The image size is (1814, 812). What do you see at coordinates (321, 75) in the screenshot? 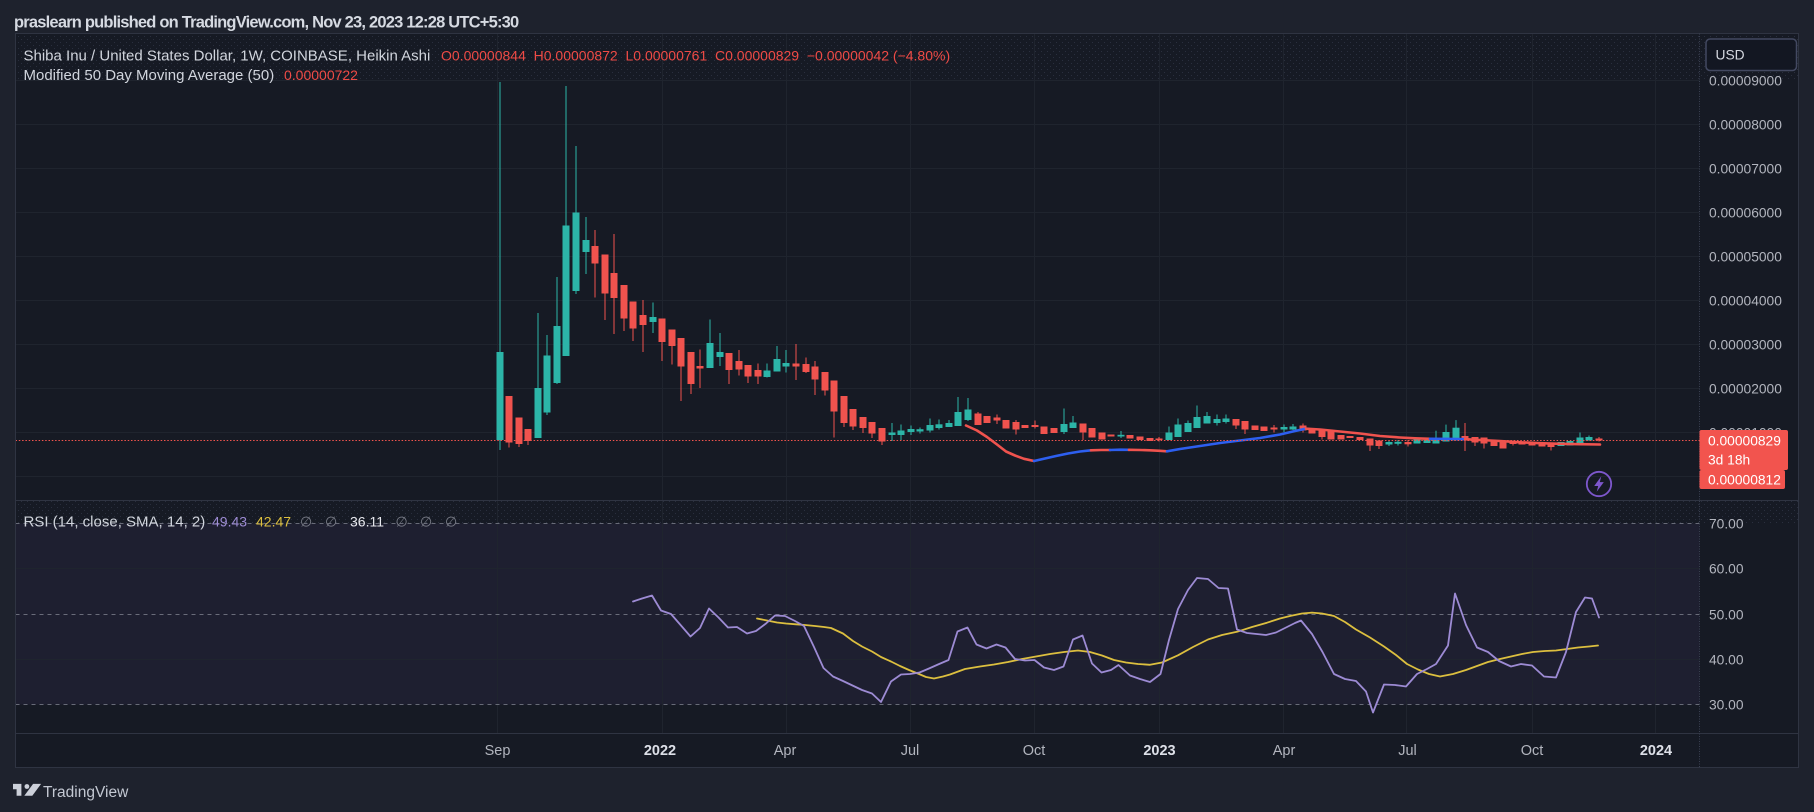
I see `svg-text: 0.00000722` at bounding box center [321, 75].